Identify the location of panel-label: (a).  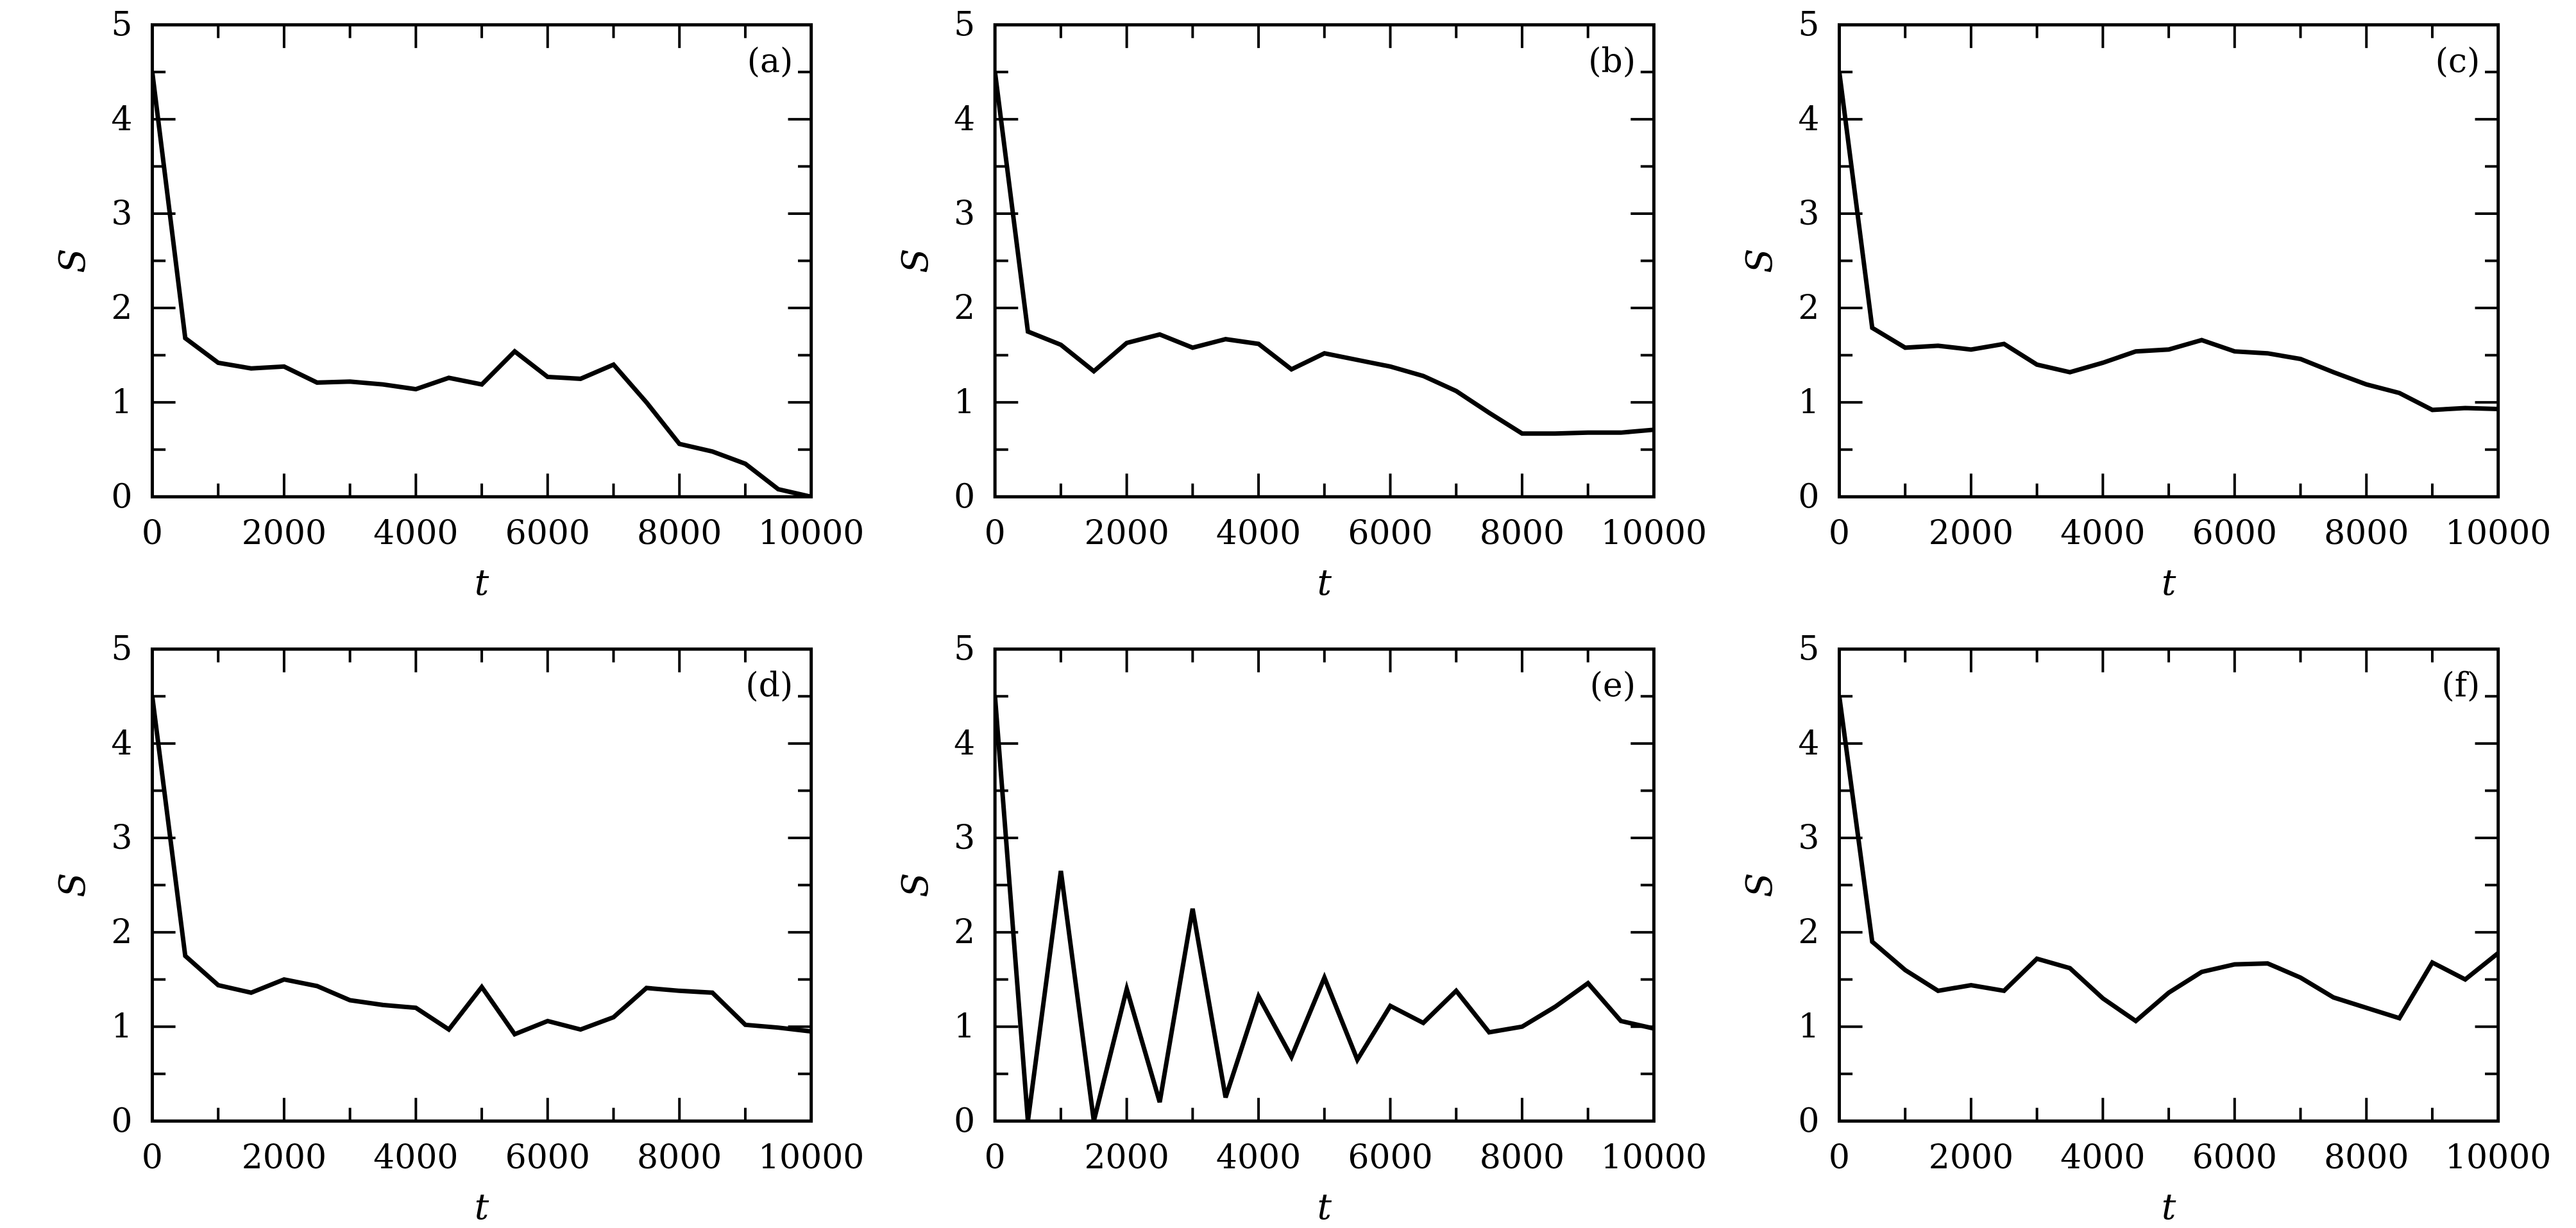
(770, 61).